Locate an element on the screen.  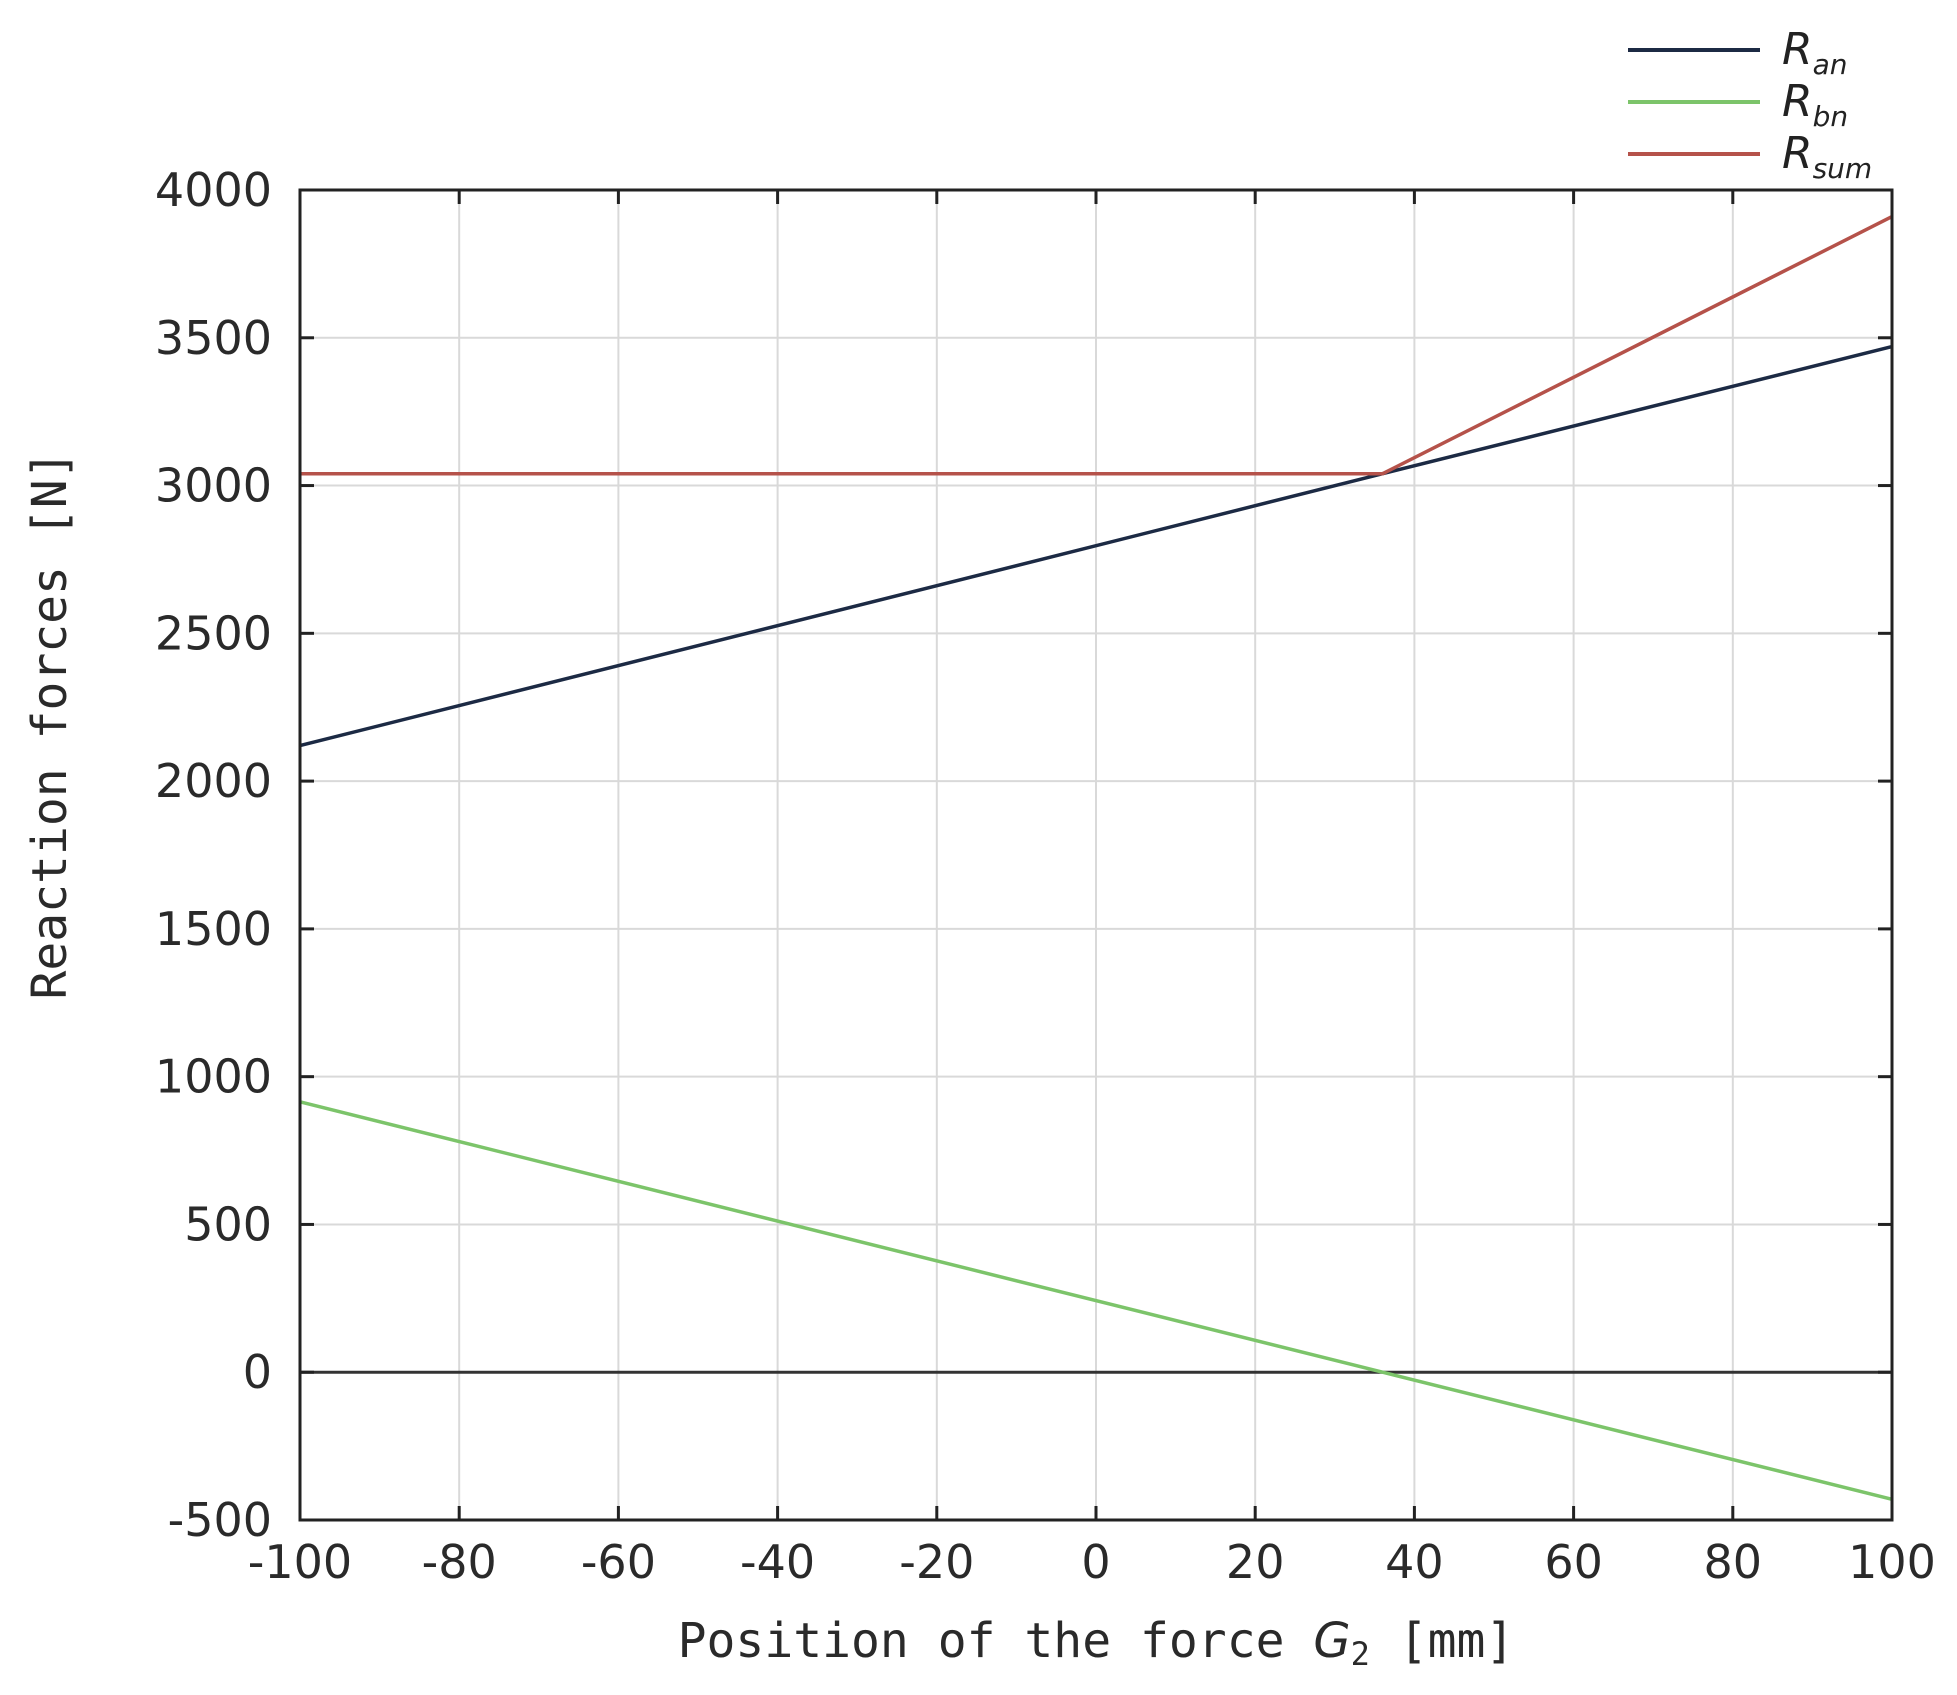
y-axis-title: Reaction forces [N] is located at coordinates (50, 724).